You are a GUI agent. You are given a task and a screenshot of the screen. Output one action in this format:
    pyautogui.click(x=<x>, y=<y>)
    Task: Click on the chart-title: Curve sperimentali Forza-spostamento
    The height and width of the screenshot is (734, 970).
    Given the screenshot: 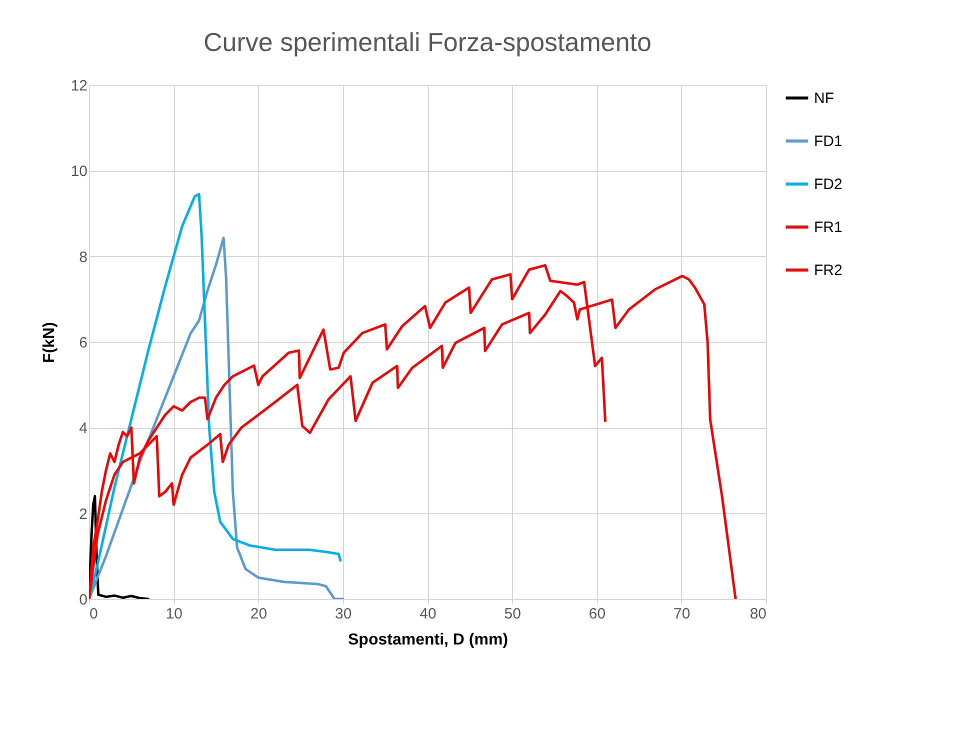 What is the action you would take?
    pyautogui.click(x=428, y=42)
    